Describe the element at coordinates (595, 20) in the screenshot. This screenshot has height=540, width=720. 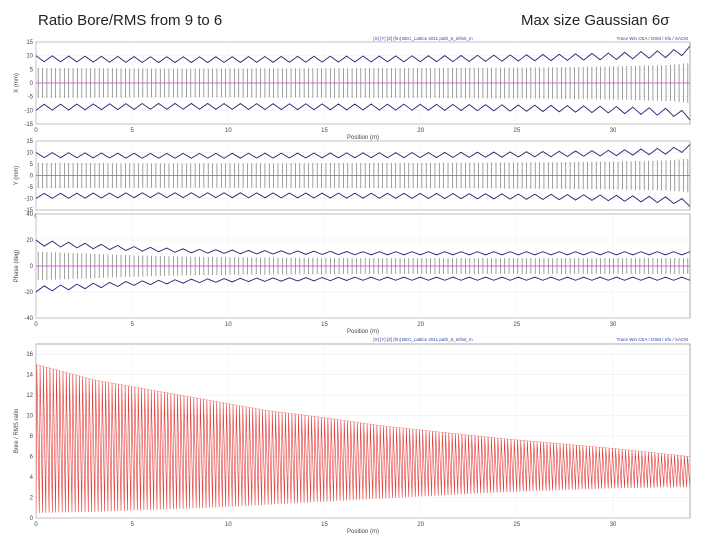
I see `slide-title-right: Max size Gaussian 6σ` at that location.